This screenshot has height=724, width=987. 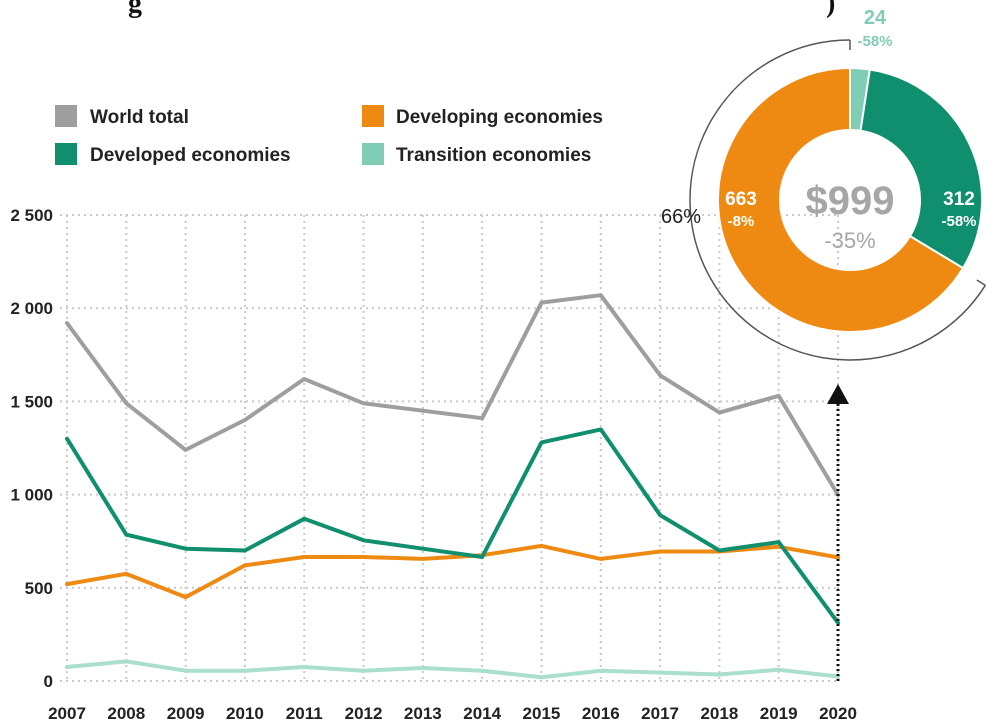 I want to click on series-line-developing-economies, so click(x=452, y=571).